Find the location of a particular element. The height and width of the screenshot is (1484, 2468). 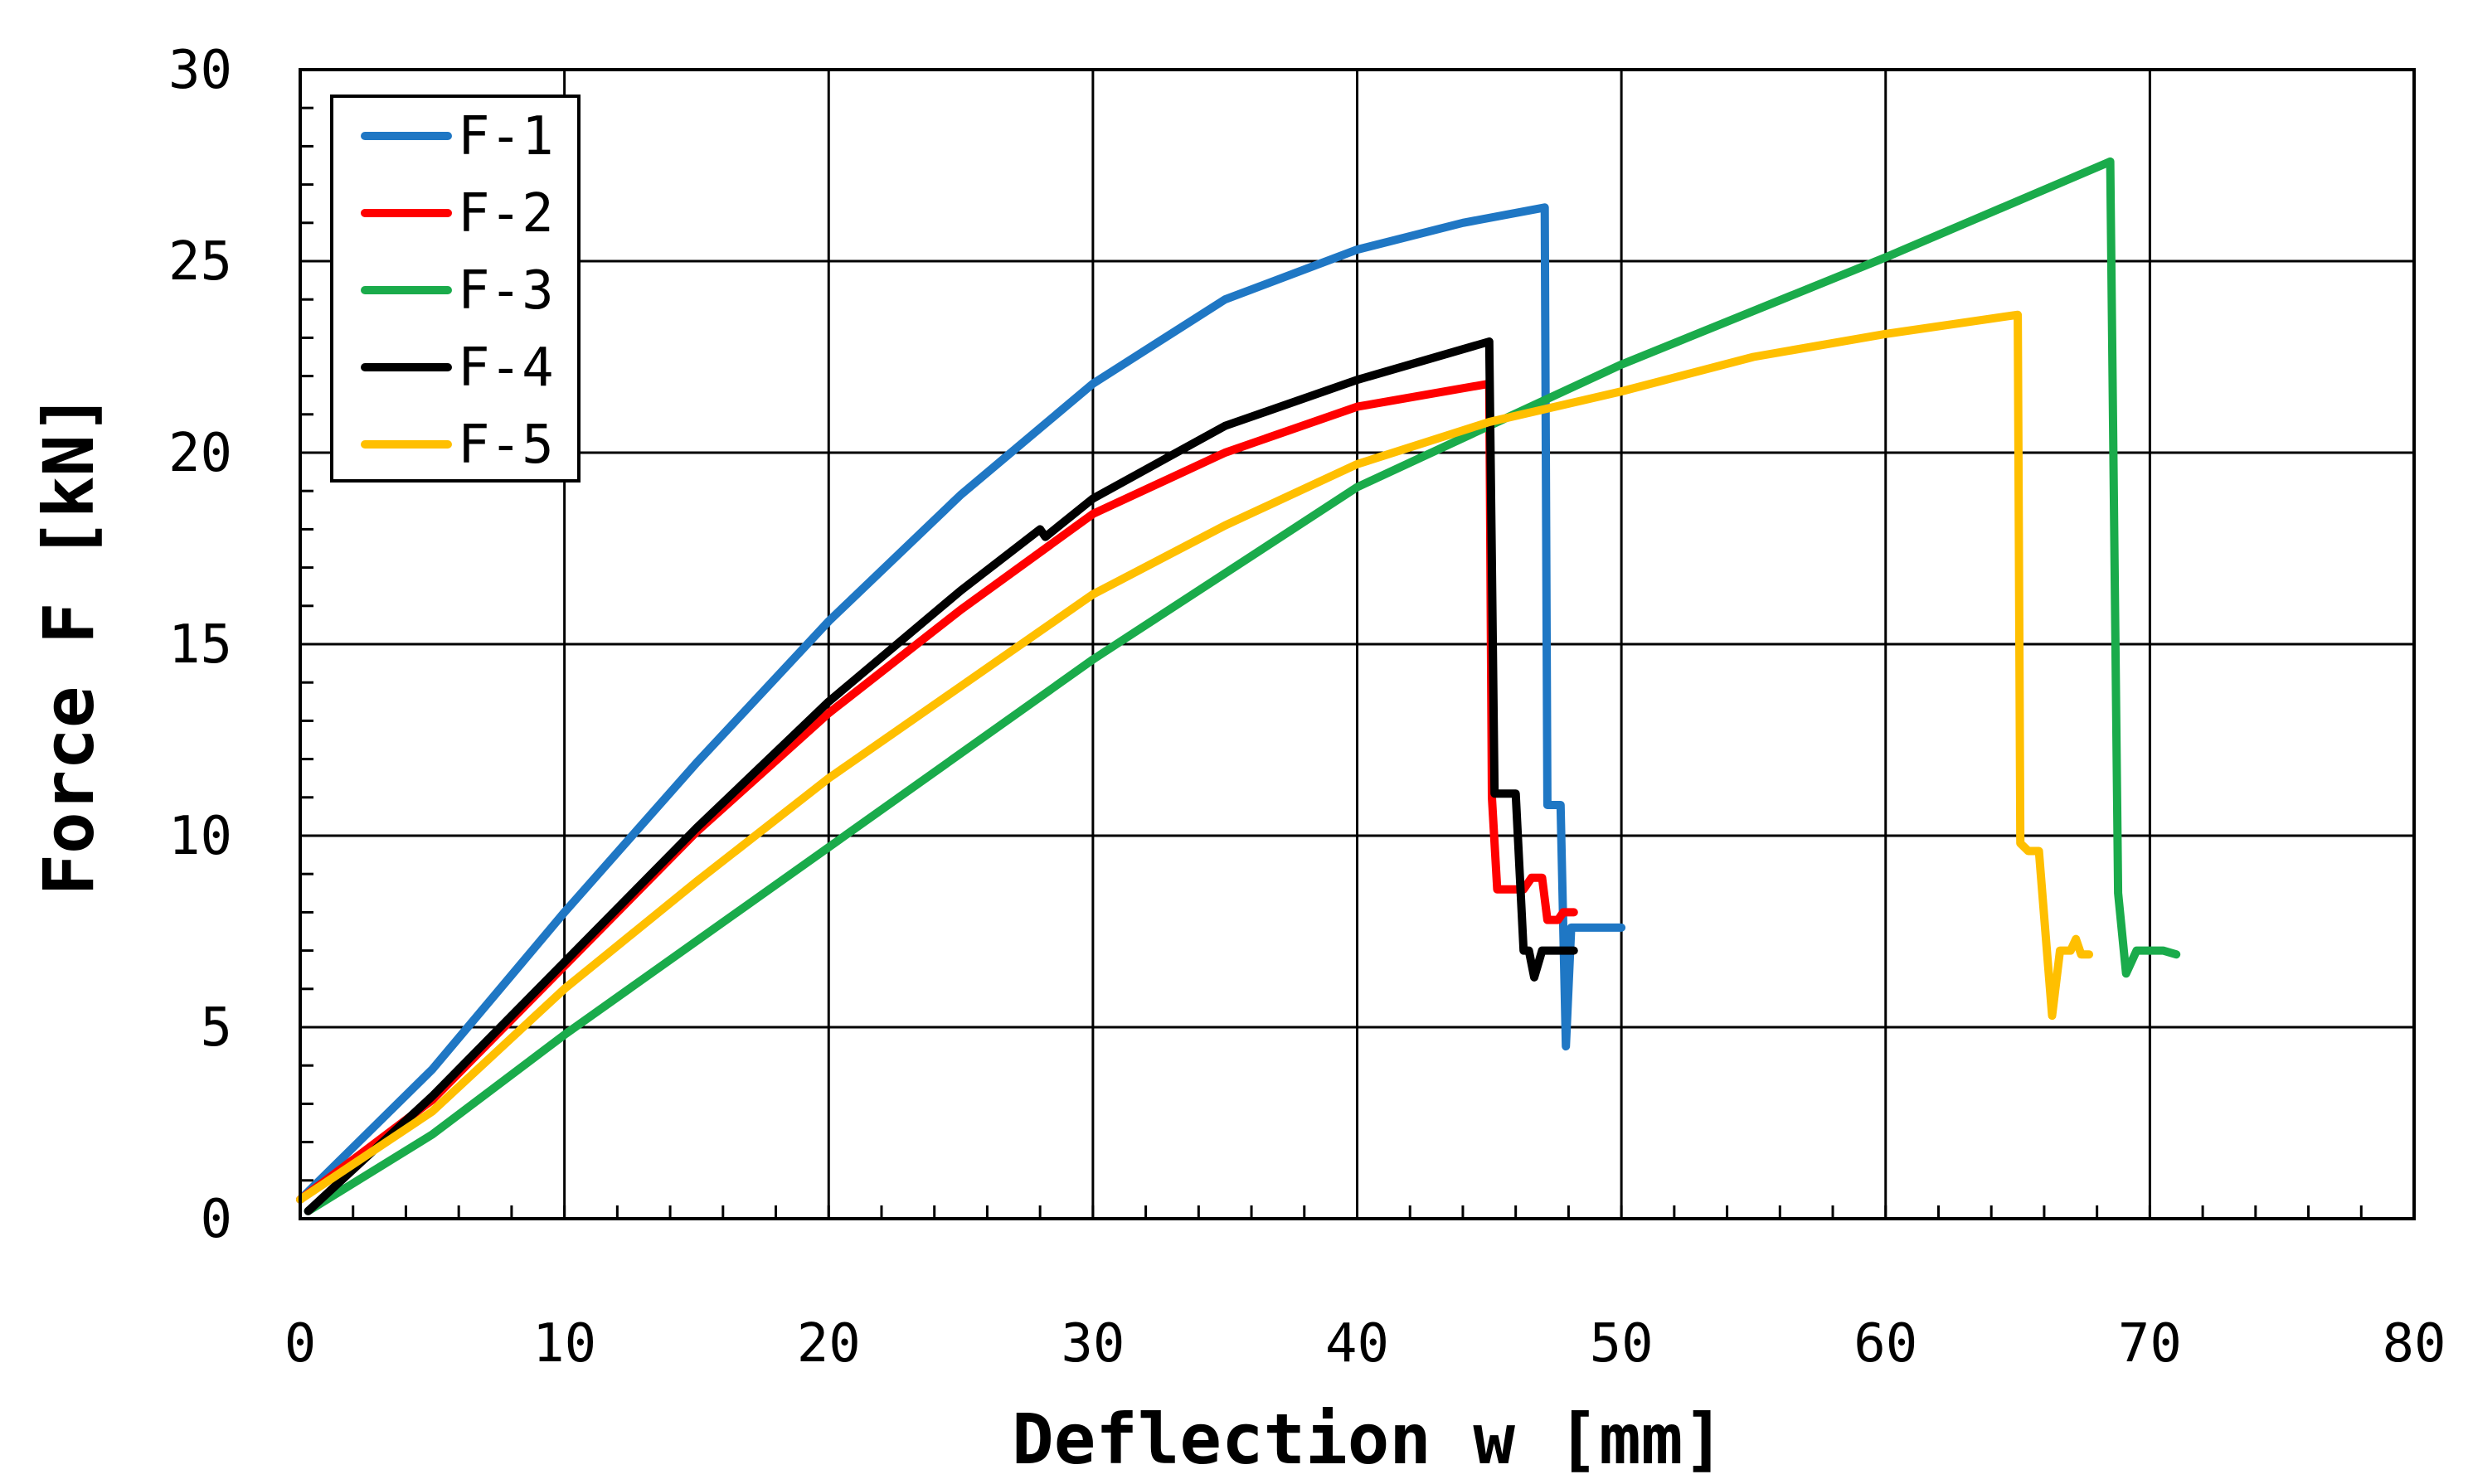

x-tick-label: 20 is located at coordinates (829, 1344).